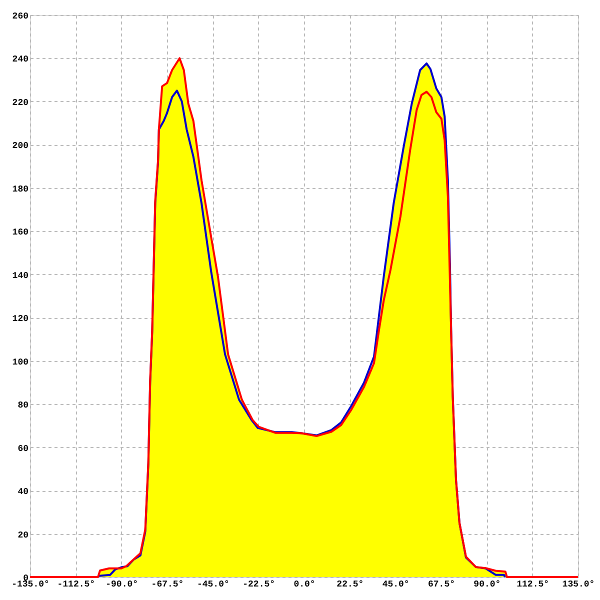 Image resolution: width=600 pixels, height=600 pixels. What do you see at coordinates (213, 585) in the screenshot?
I see `x-tick-label: -45.0°` at bounding box center [213, 585].